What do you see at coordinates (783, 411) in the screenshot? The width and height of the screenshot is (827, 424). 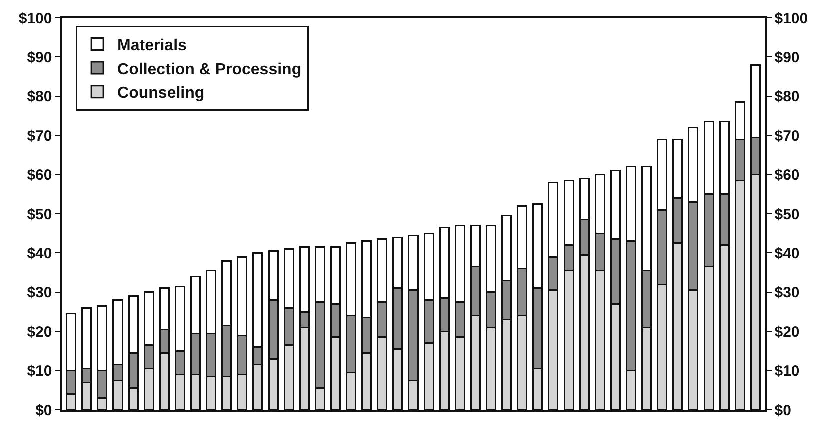 I see `y2-tick-label: $0` at bounding box center [783, 411].